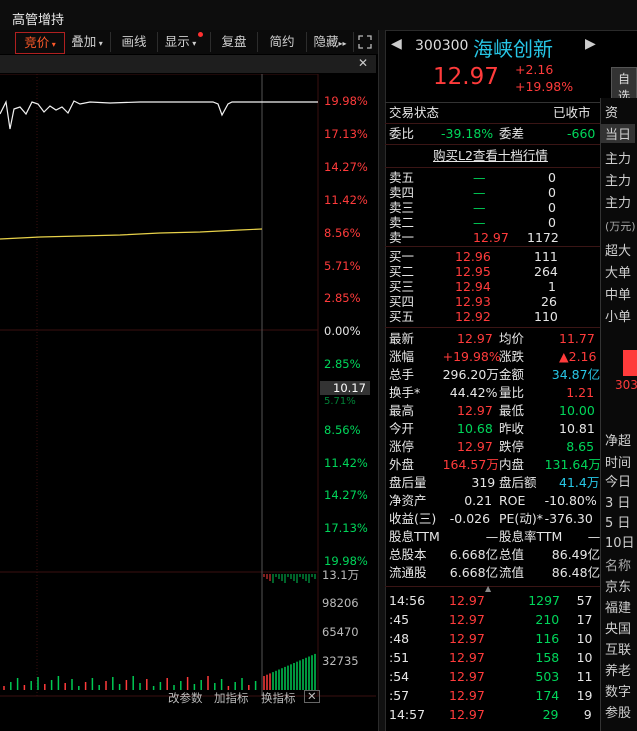 The width and height of the screenshot is (637, 731). I want to click on switch-indicator-button: 换指标, so click(278, 698).